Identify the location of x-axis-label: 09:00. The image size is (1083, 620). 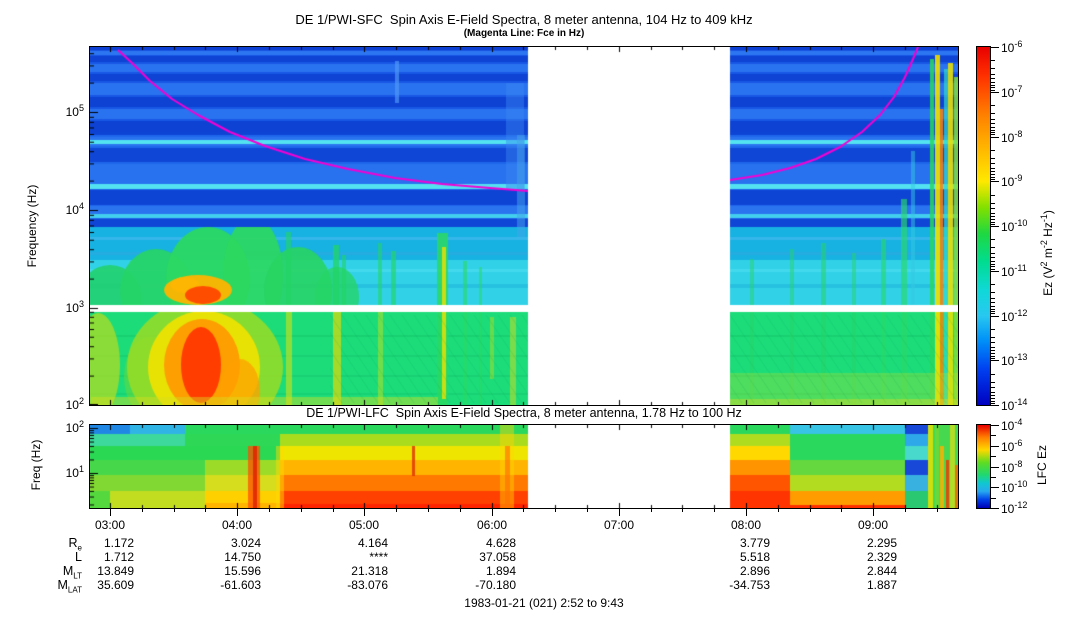
(873, 525).